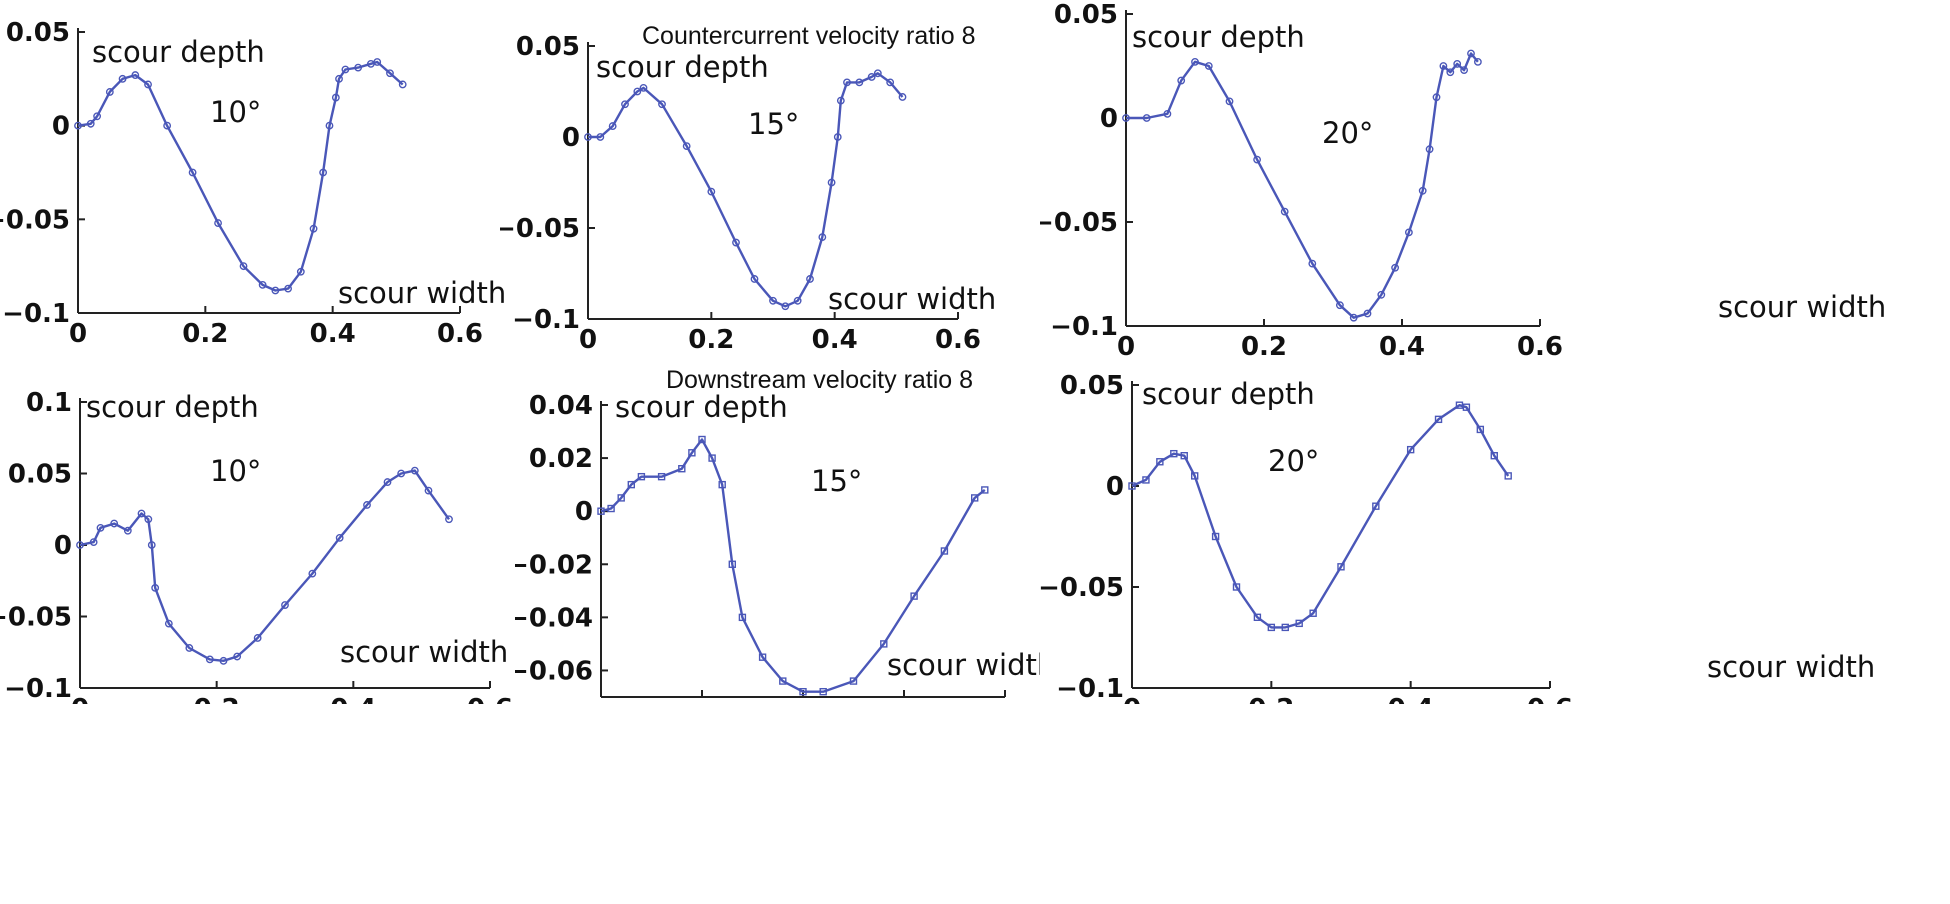 The width and height of the screenshot is (1950, 904). What do you see at coordinates (554, 565) in the screenshot?
I see `y-tick-label: −0.02` at bounding box center [554, 565].